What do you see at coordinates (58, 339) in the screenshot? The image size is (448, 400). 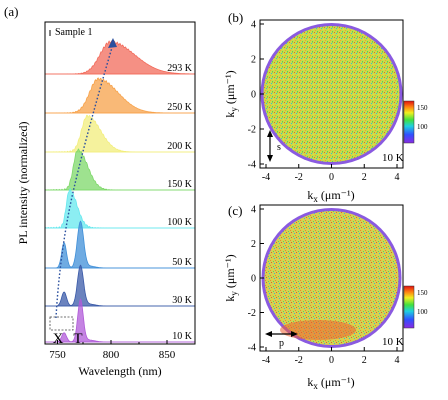 I see `peak-label-x: X` at bounding box center [58, 339].